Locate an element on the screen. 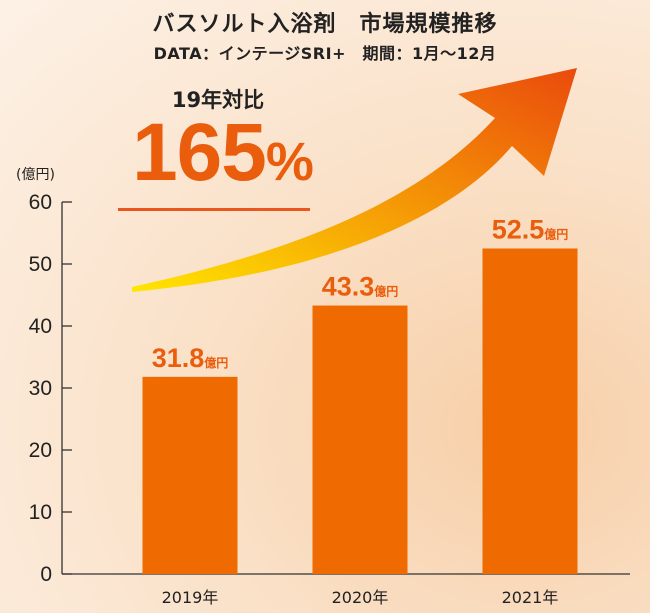  growth-value-unit: % is located at coordinates (289, 162).